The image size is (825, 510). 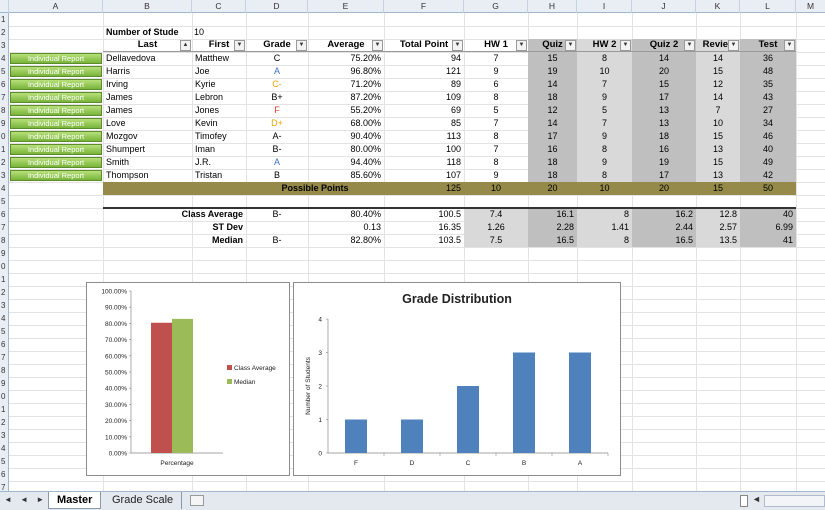 What do you see at coordinates (717, 188) in the screenshot?
I see `possible-review: 15` at bounding box center [717, 188].